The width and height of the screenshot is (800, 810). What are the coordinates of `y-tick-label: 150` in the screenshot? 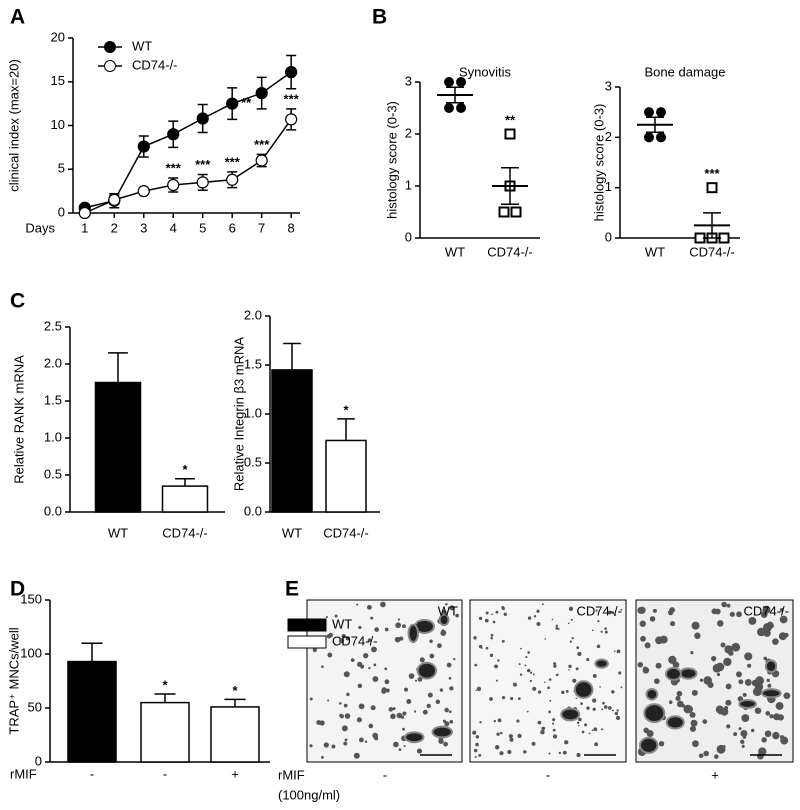 It's located at (31, 598).